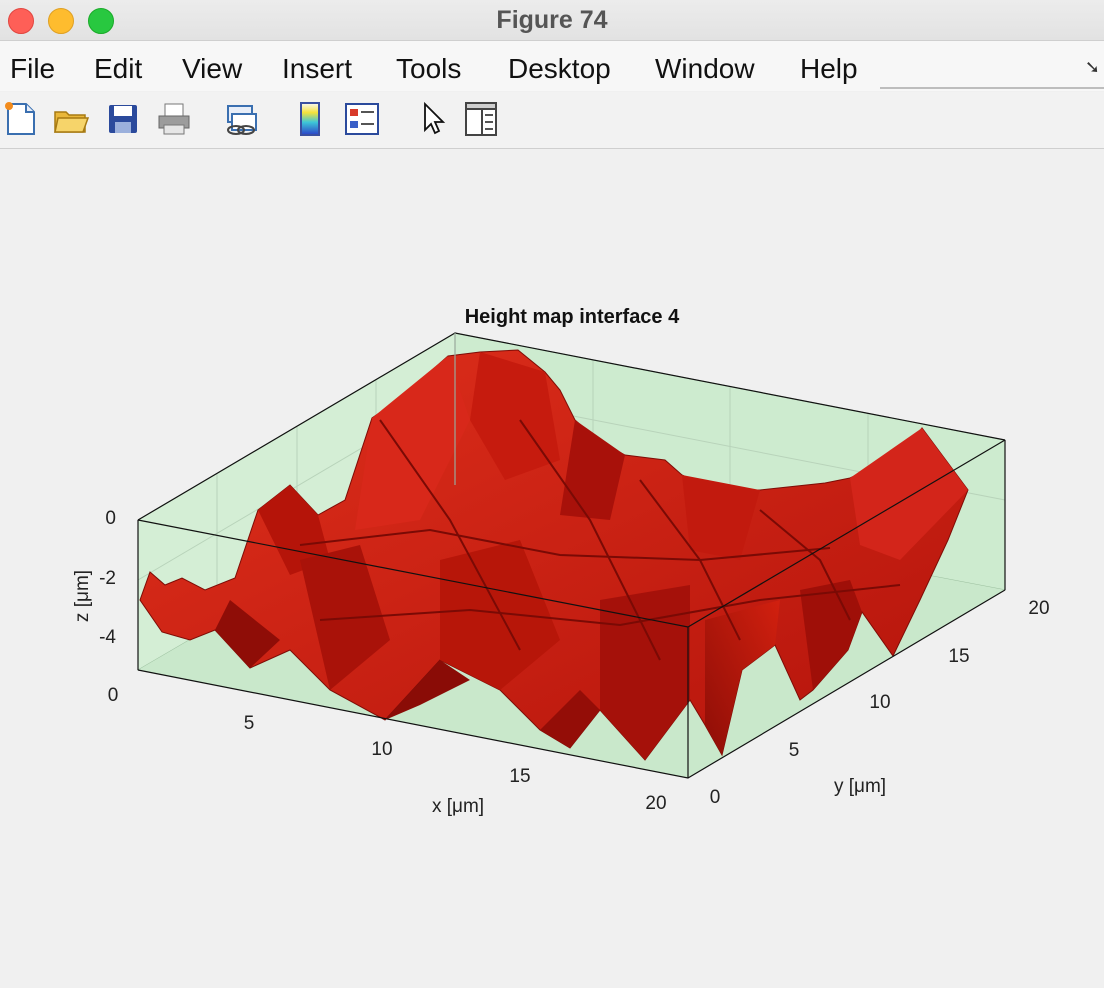 The width and height of the screenshot is (1104, 988). Describe the element at coordinates (879, 702) in the screenshot. I see `y-tick-label: 10` at that location.